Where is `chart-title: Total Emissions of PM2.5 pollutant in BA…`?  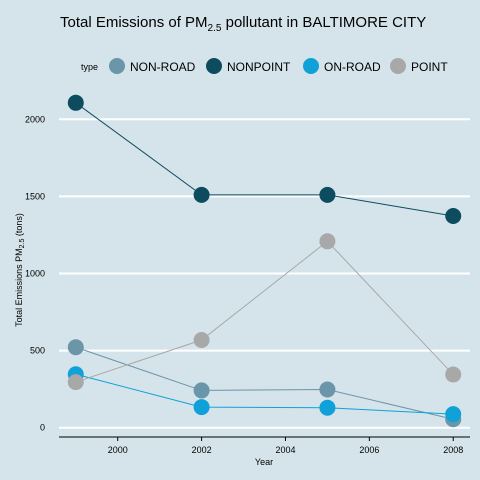
chart-title: Total Emissions of PM2.5 pollutant in BA… is located at coordinates (243, 24).